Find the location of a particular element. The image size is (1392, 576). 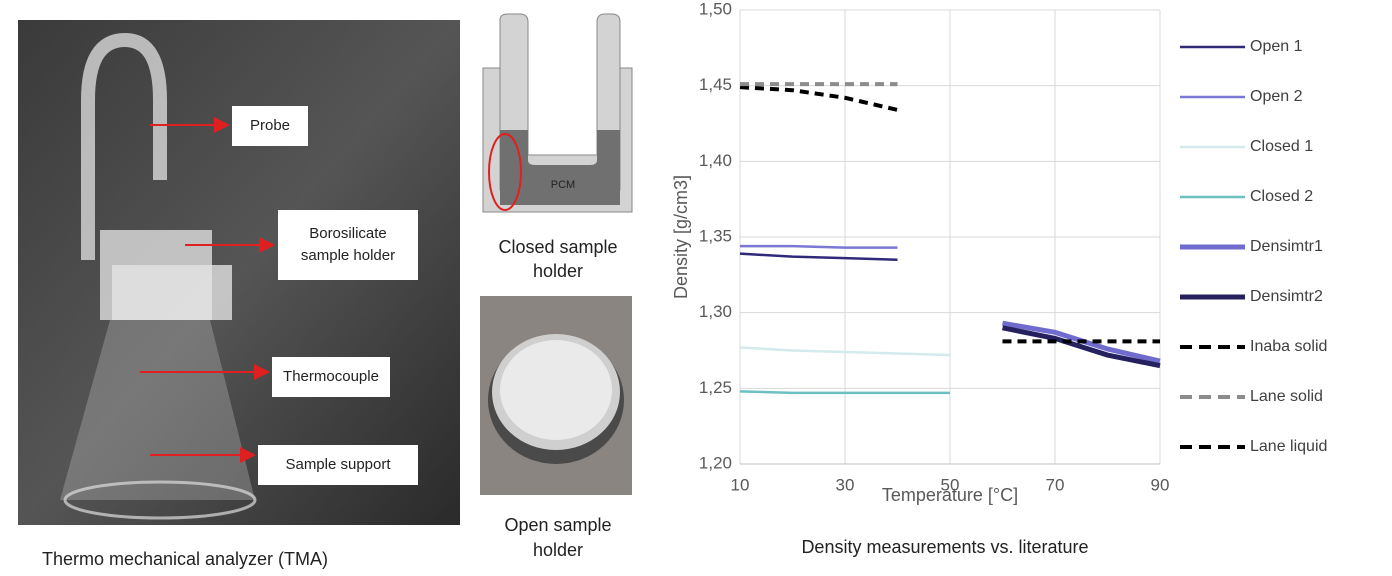

chart-title: Density measurements vs. literature is located at coordinates (944, 547).